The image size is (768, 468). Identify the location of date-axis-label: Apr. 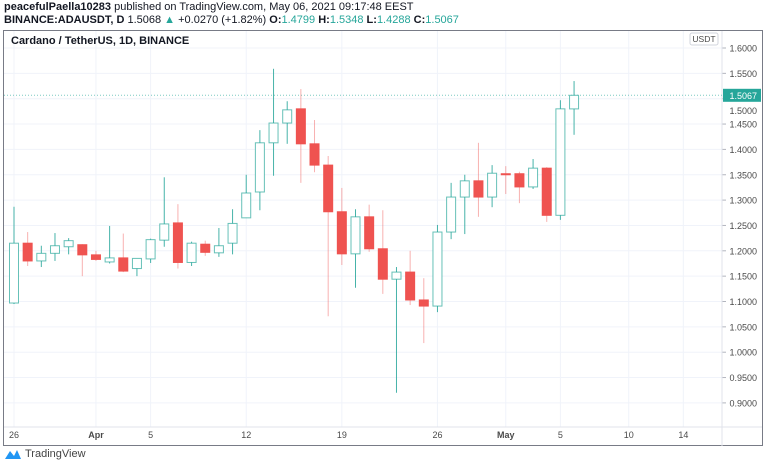
(96, 435).